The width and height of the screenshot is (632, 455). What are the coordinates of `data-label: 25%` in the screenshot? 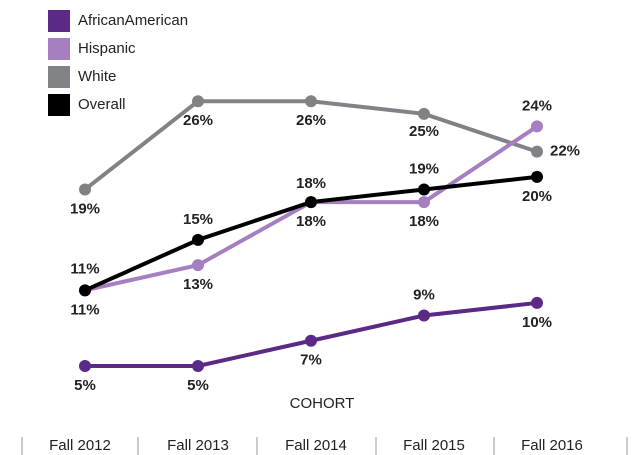 It's located at (424, 131).